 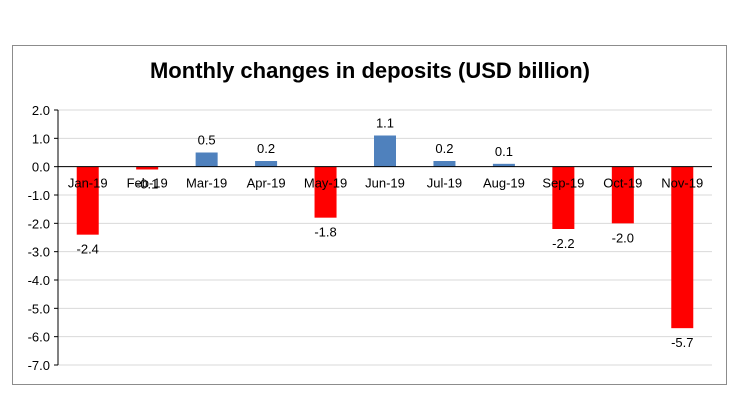 I want to click on y-tick-label: 1.0, so click(x=41, y=138).